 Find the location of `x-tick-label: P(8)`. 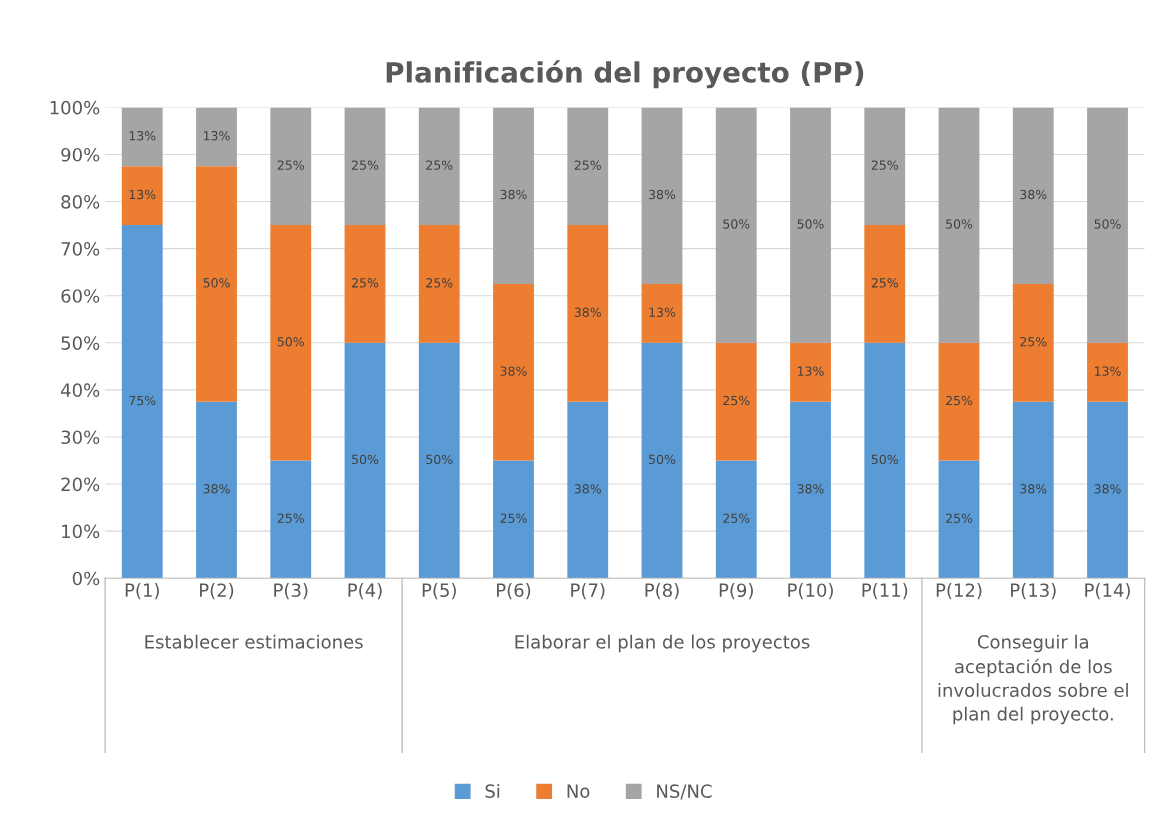

x-tick-label: P(8) is located at coordinates (662, 591).